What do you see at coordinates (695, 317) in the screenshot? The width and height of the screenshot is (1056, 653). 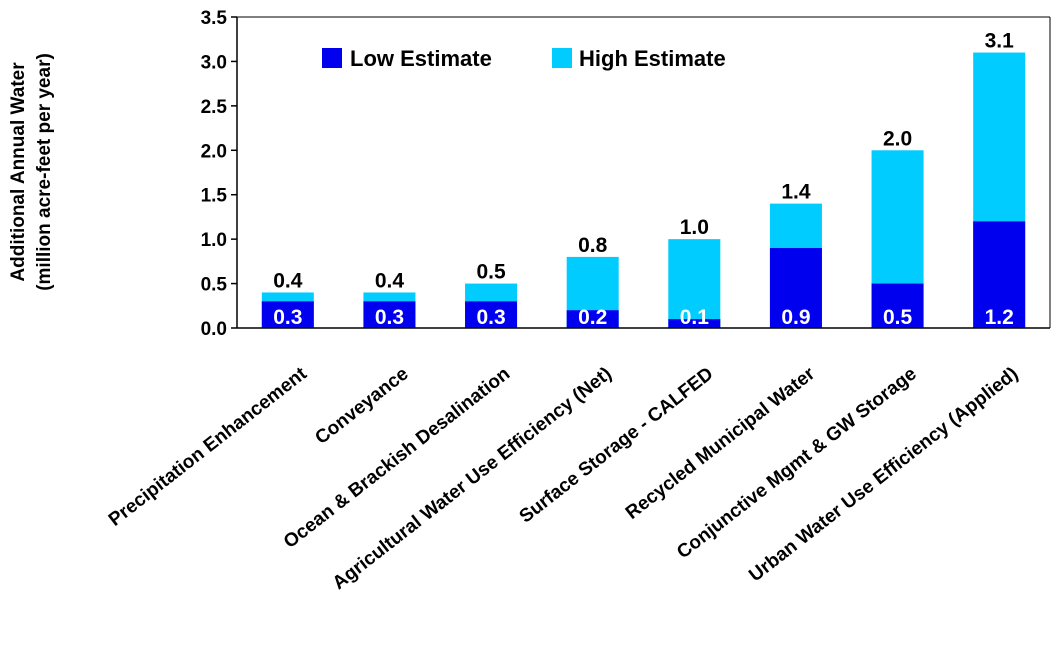 I see `data-label-low: 0.1` at bounding box center [695, 317].